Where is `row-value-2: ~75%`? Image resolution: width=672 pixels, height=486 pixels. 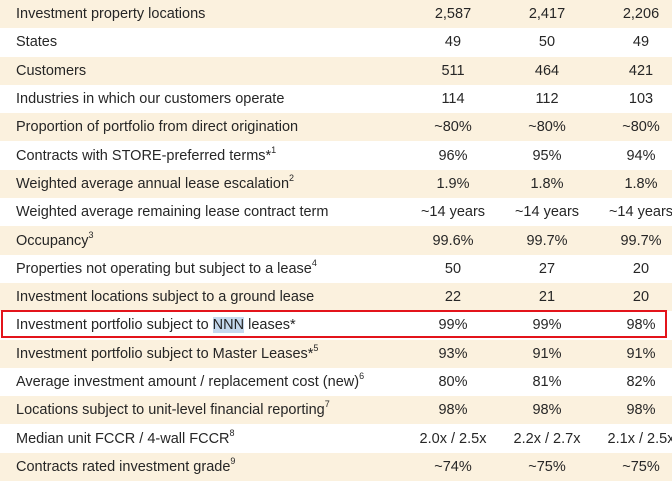 row-value-2: ~75% is located at coordinates (547, 467).